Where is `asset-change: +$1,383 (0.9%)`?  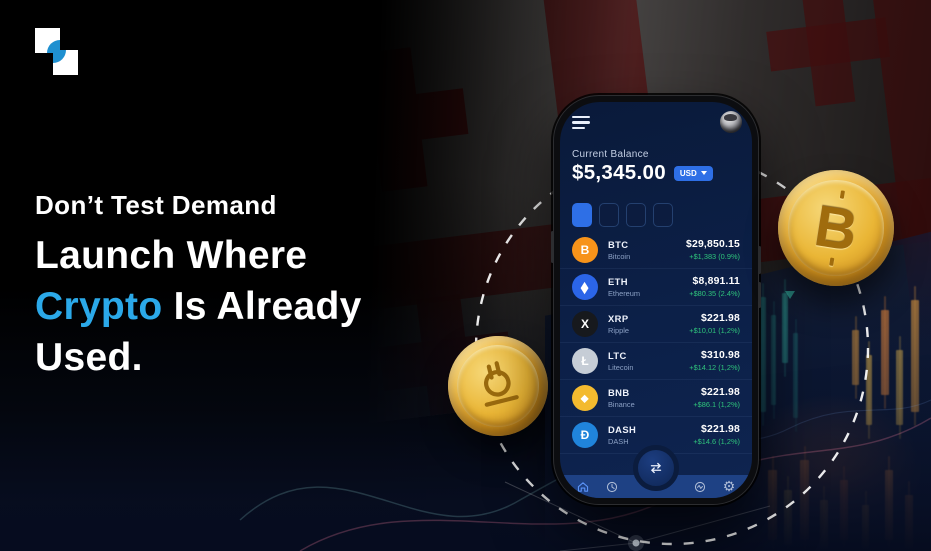
asset-change: +$1,383 (0.9%) is located at coordinates (714, 256).